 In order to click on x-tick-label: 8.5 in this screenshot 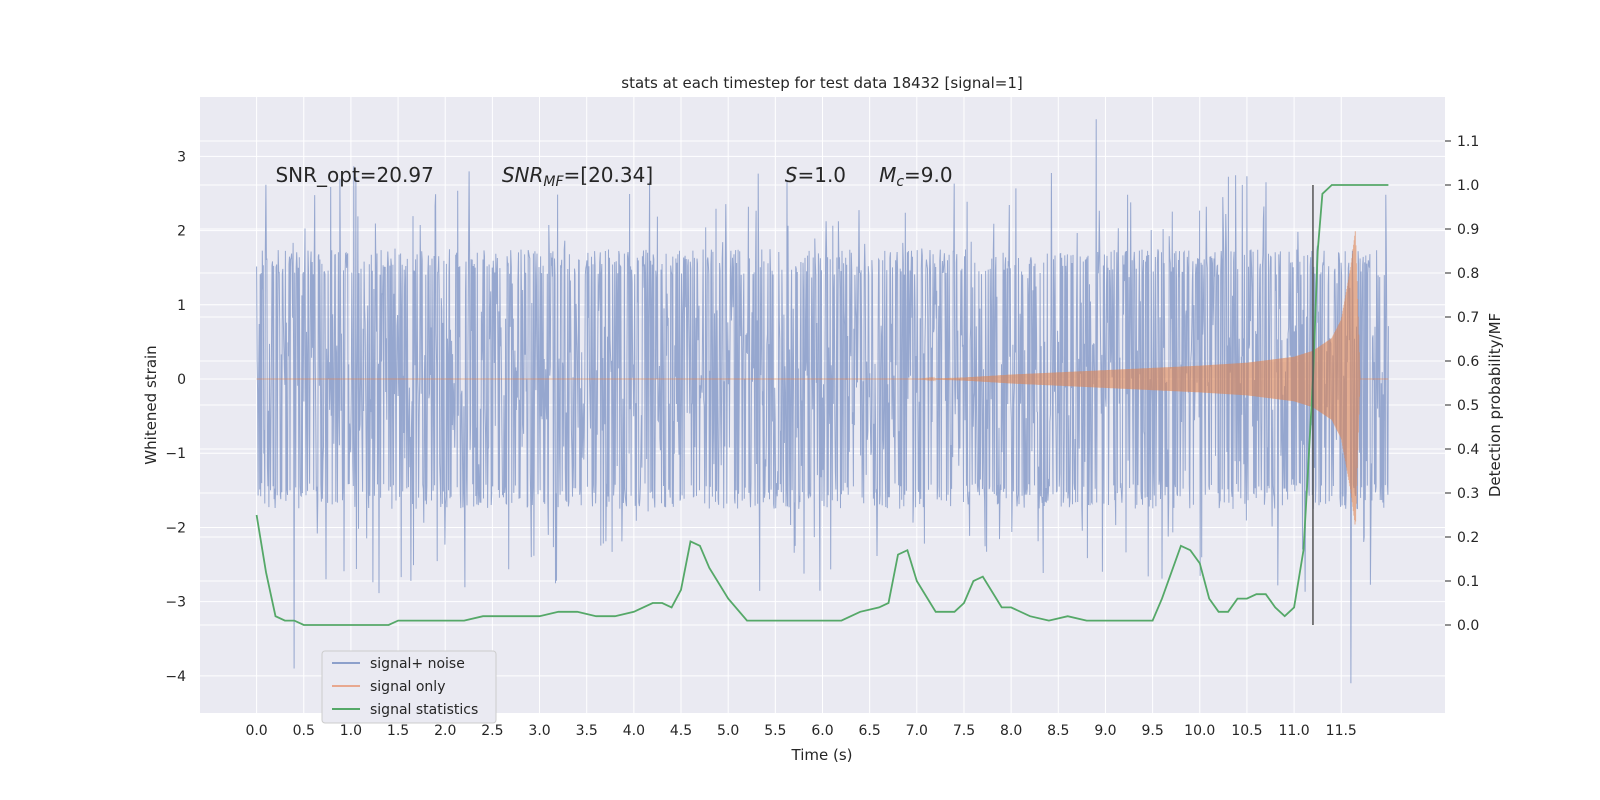, I will do `click(1058, 731)`.